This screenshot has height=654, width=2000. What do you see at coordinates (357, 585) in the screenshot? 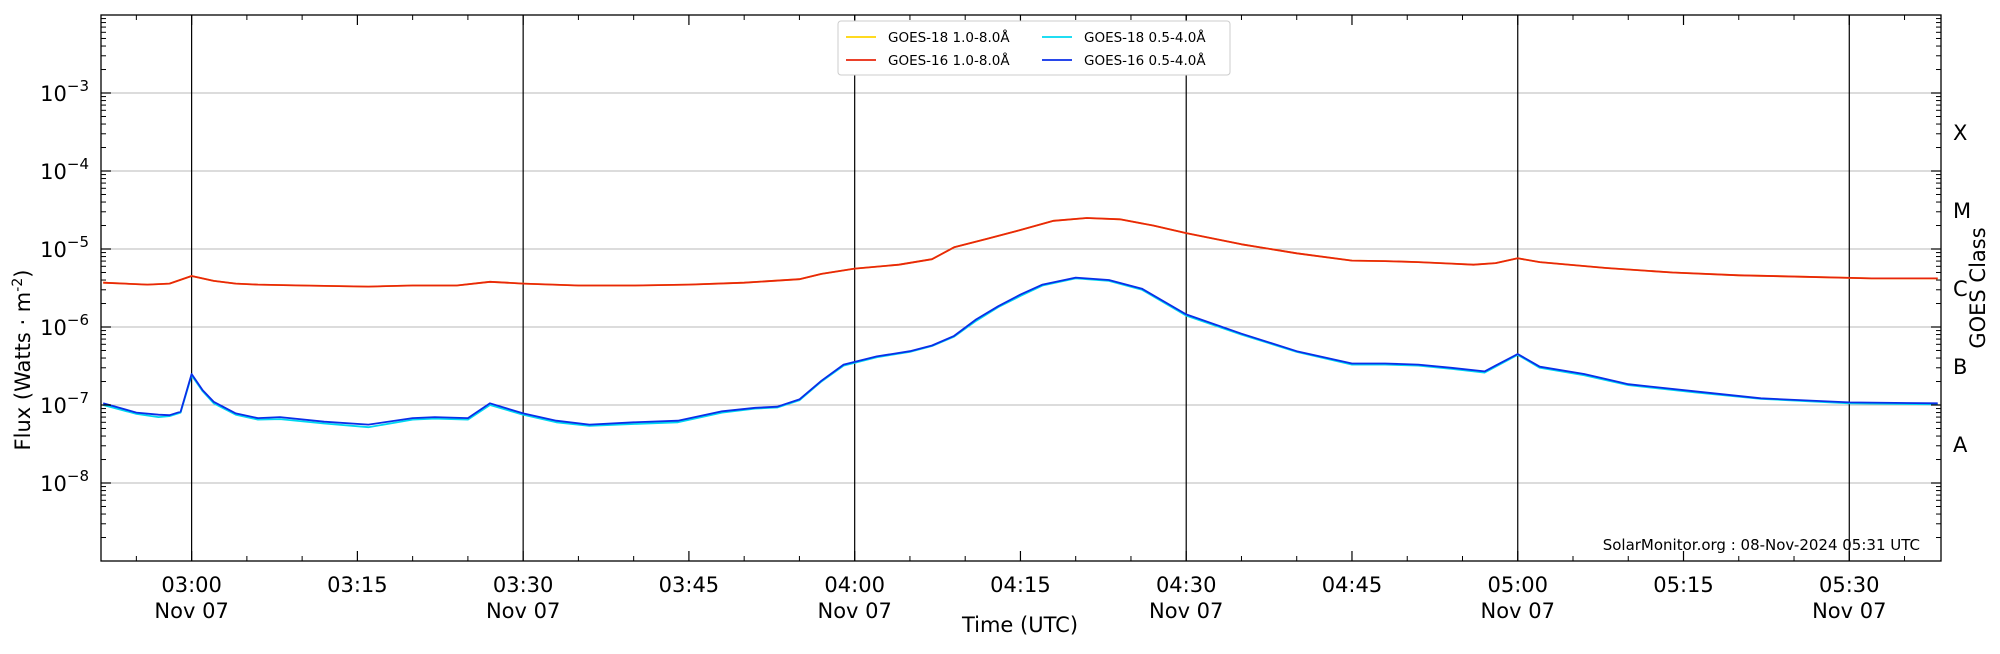
I see `x-tick-label: 03:15` at bounding box center [357, 585].